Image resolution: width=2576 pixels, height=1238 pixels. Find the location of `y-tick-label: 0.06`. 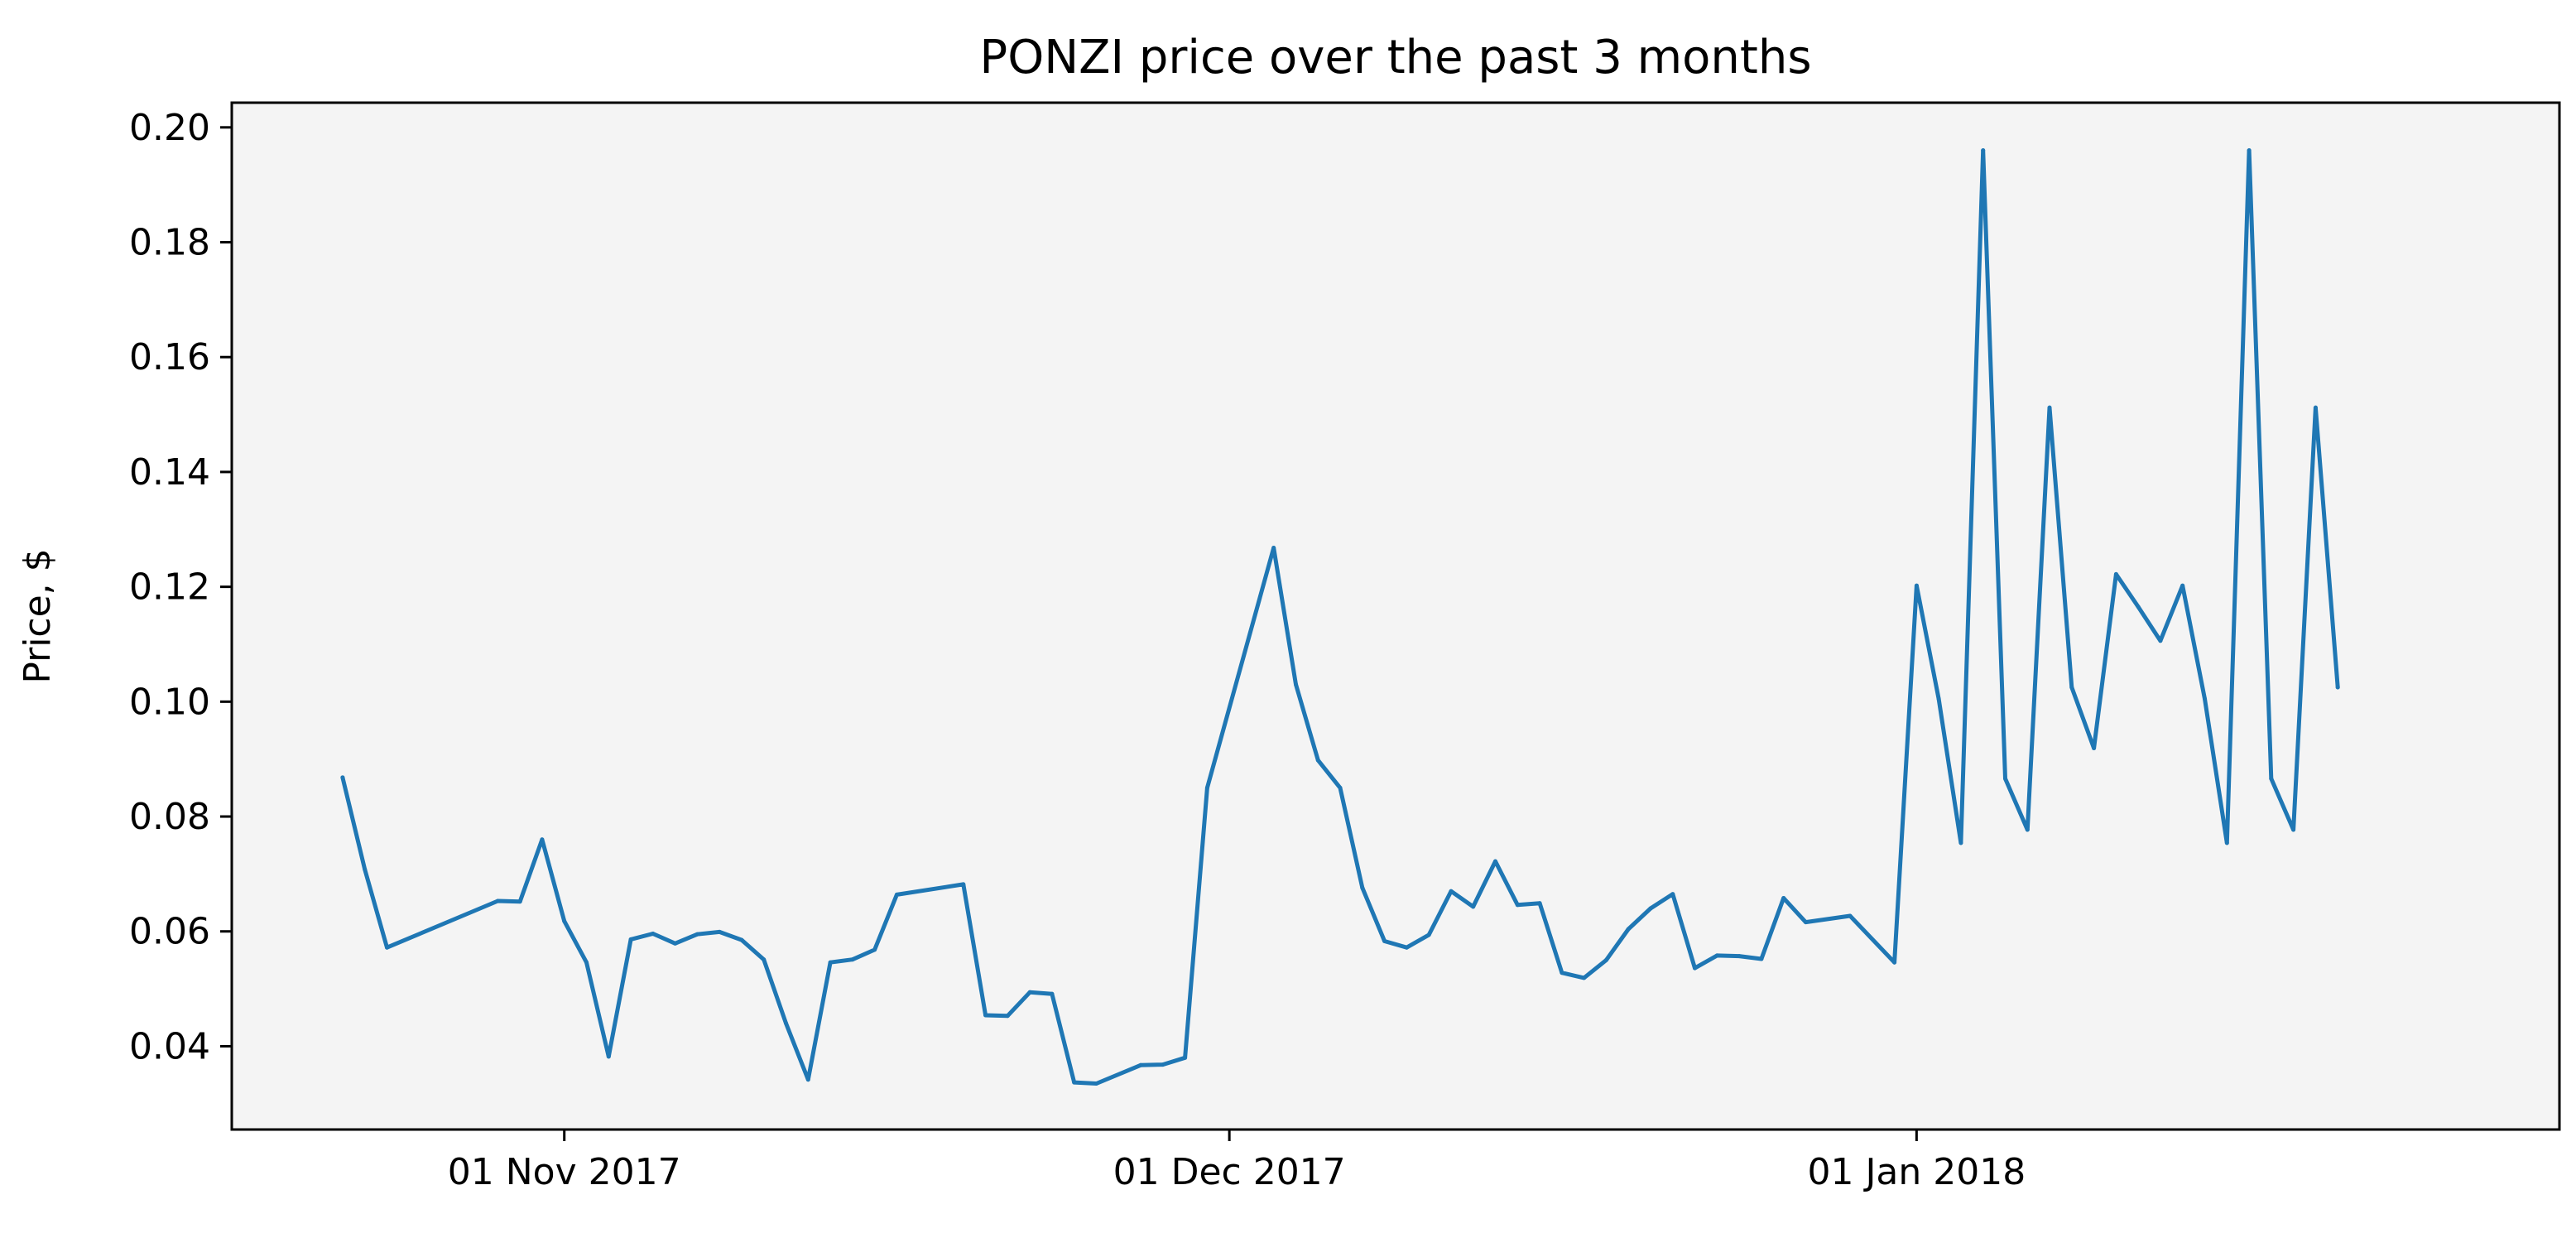

y-tick-label: 0.06 is located at coordinates (169, 932).